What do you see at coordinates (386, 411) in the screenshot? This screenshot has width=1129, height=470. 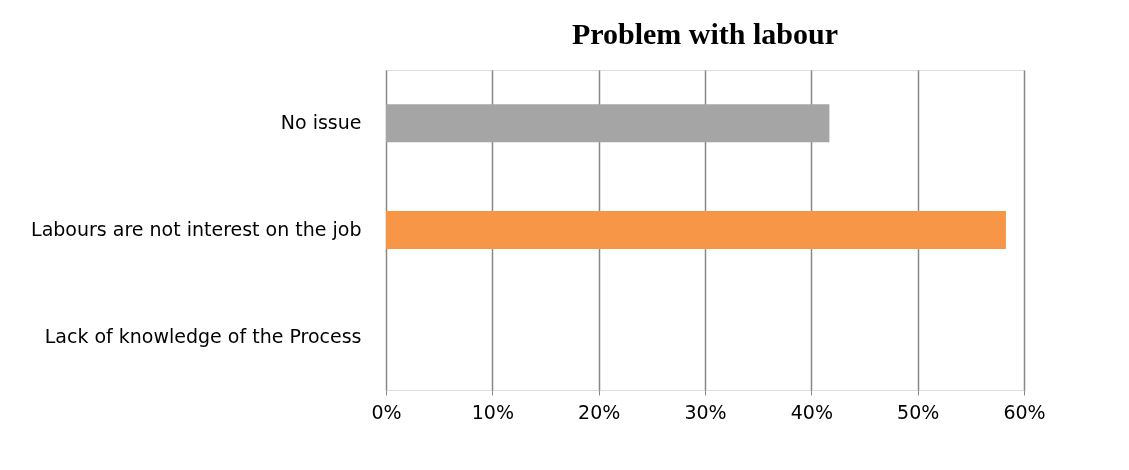 I see `x-tick-label: 0%` at bounding box center [386, 411].